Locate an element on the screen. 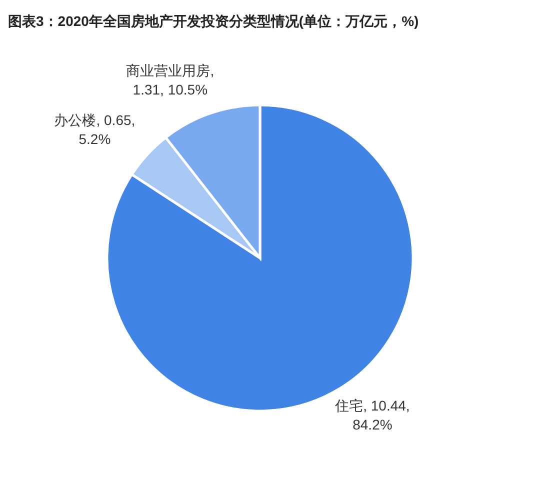 This screenshot has height=497, width=534. slice-label: 办公楼, 0.65, 5.2% is located at coordinates (95, 129).